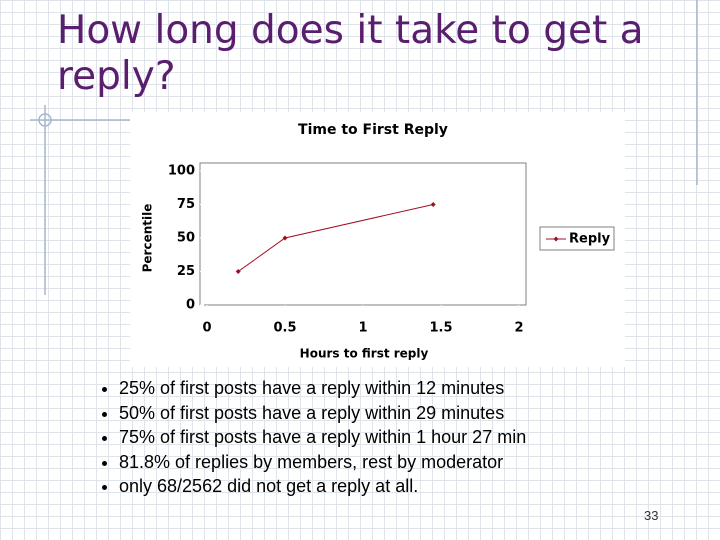  Describe the element at coordinates (322, 486) in the screenshot. I see `bullet: only 68/2562 did not get a reply at all.` at that location.